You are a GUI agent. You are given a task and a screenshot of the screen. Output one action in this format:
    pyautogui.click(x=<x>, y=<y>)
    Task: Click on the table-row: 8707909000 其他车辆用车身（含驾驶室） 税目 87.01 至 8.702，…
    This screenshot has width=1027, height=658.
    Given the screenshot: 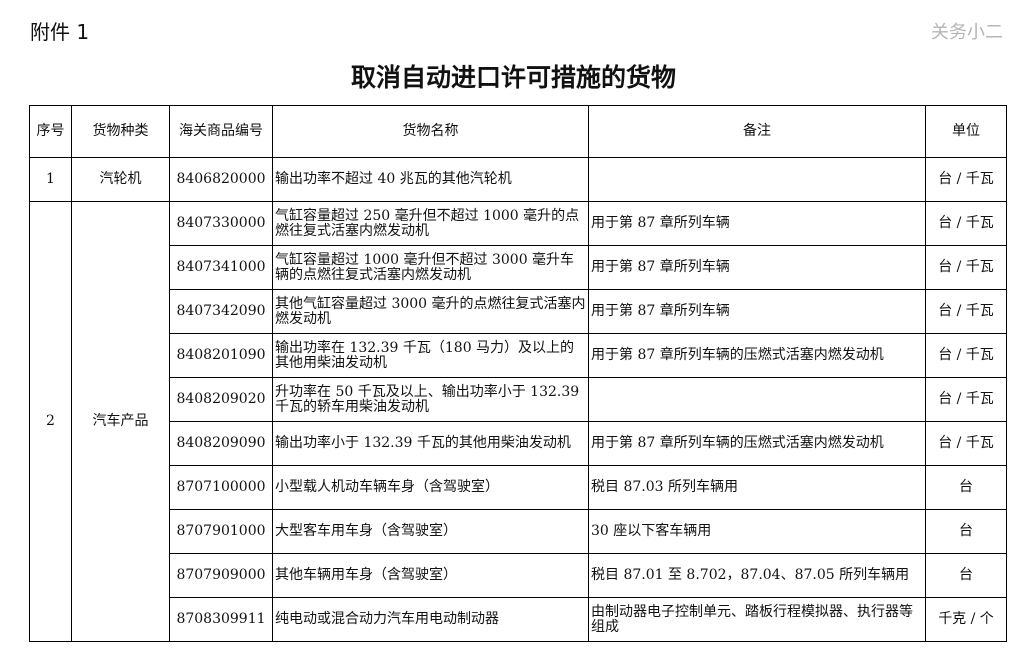 What is the action you would take?
    pyautogui.click(x=518, y=575)
    